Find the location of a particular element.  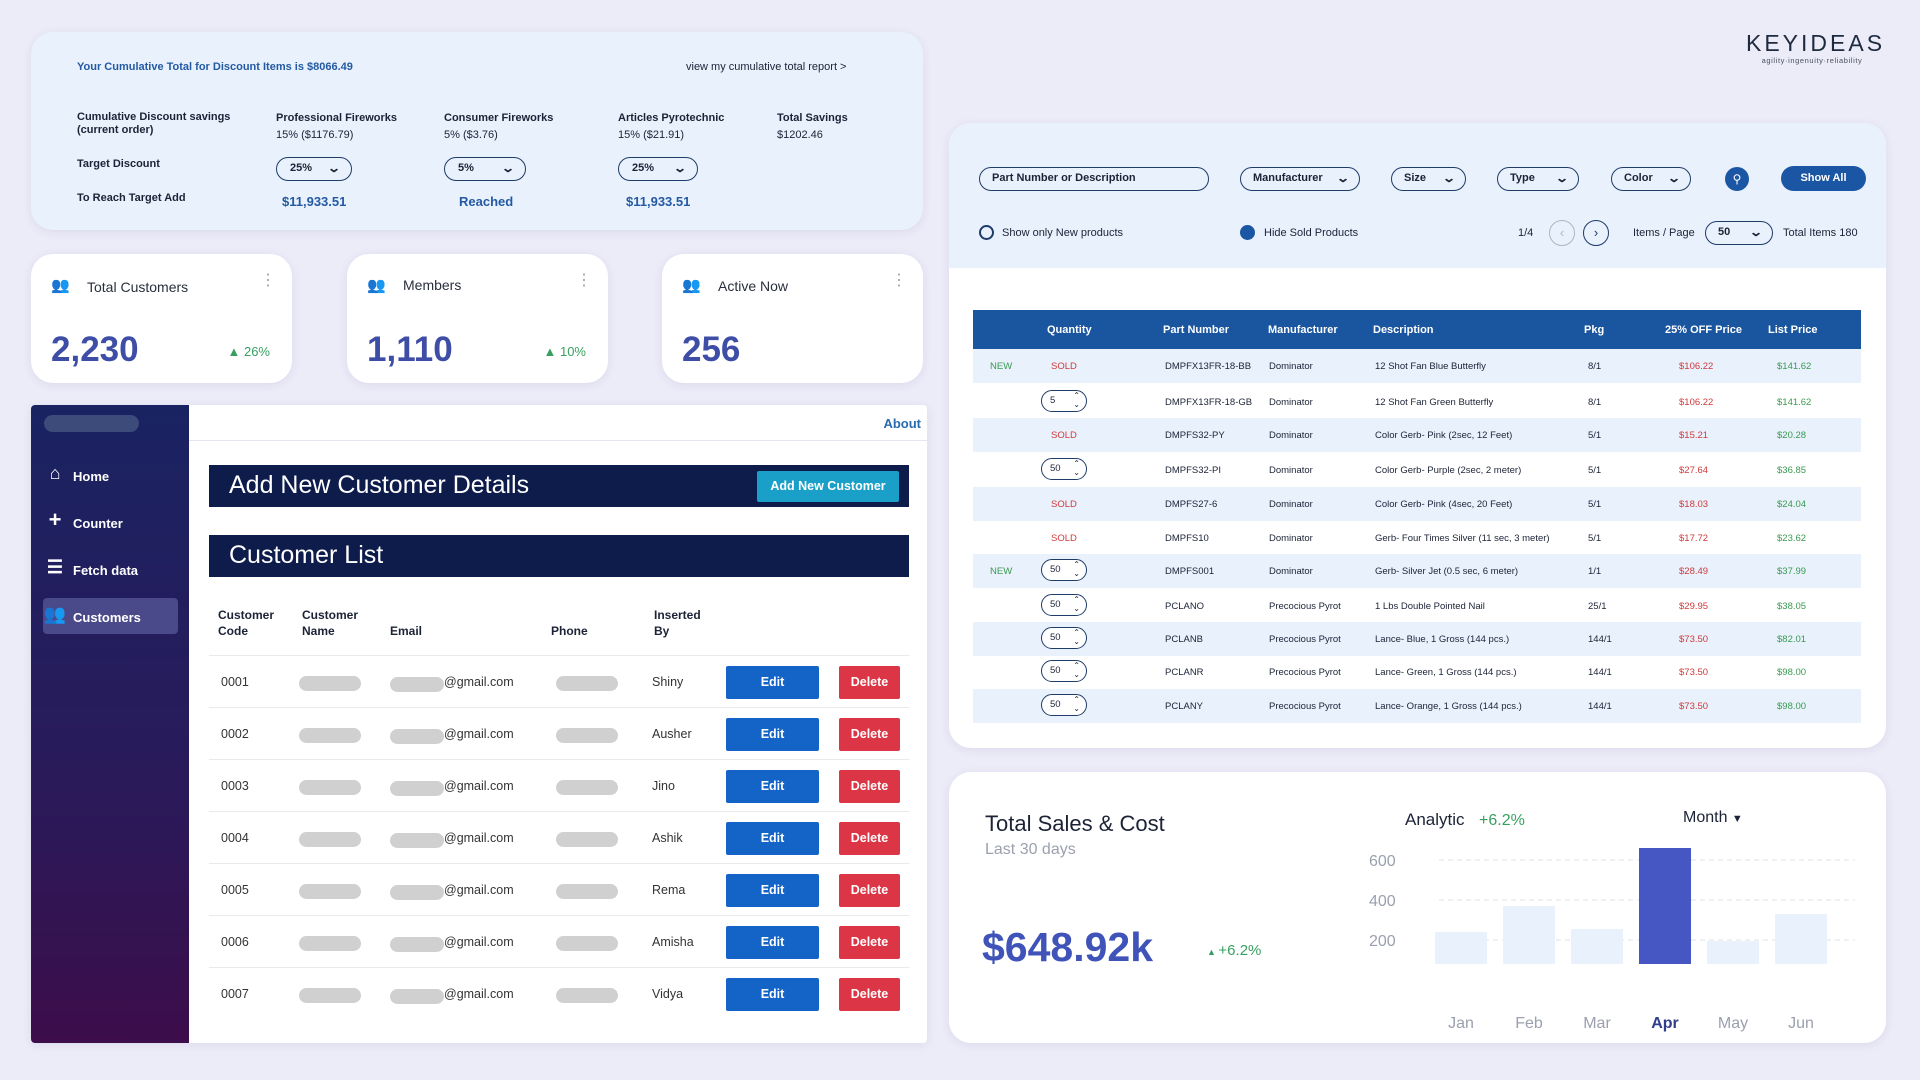

color-select: Color ⌄ is located at coordinates (1651, 179).